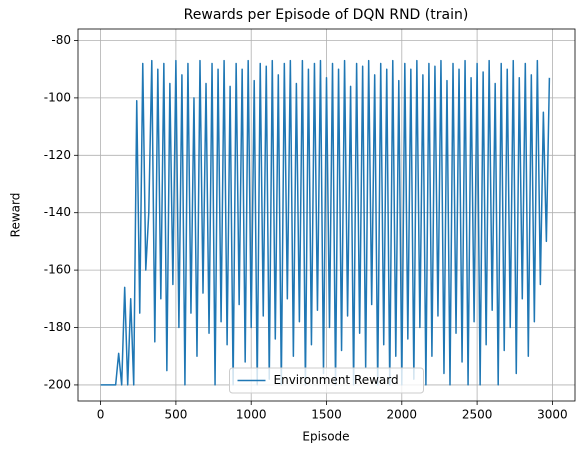  What do you see at coordinates (251, 415) in the screenshot?
I see `x-tick-label: 1000` at bounding box center [251, 415].